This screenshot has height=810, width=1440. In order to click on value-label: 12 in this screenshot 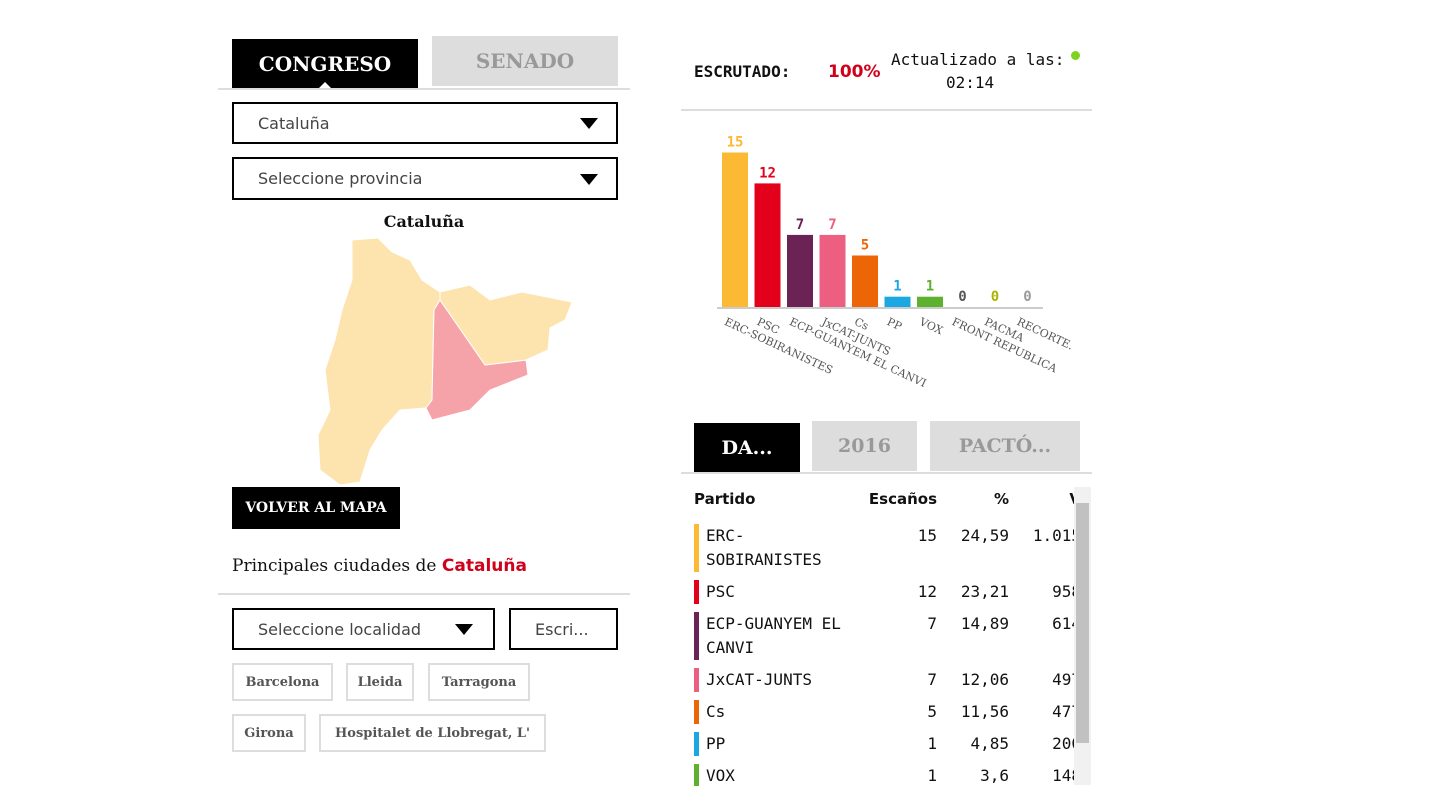, I will do `click(767, 173)`.